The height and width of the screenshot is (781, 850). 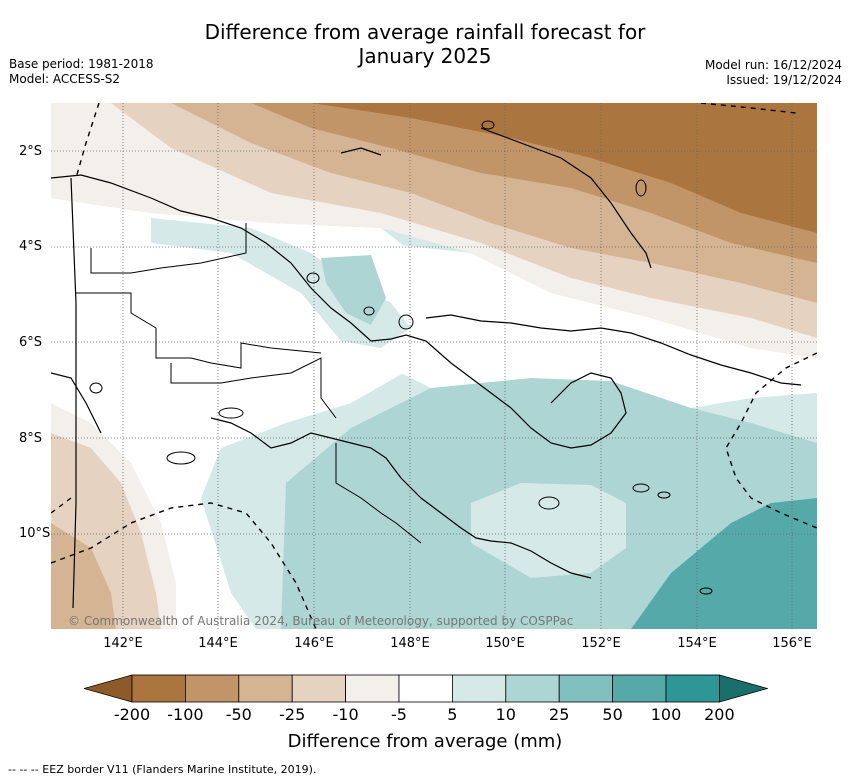 What do you see at coordinates (81, 64) in the screenshot?
I see `base-period: Base period: 1981-2018` at bounding box center [81, 64].